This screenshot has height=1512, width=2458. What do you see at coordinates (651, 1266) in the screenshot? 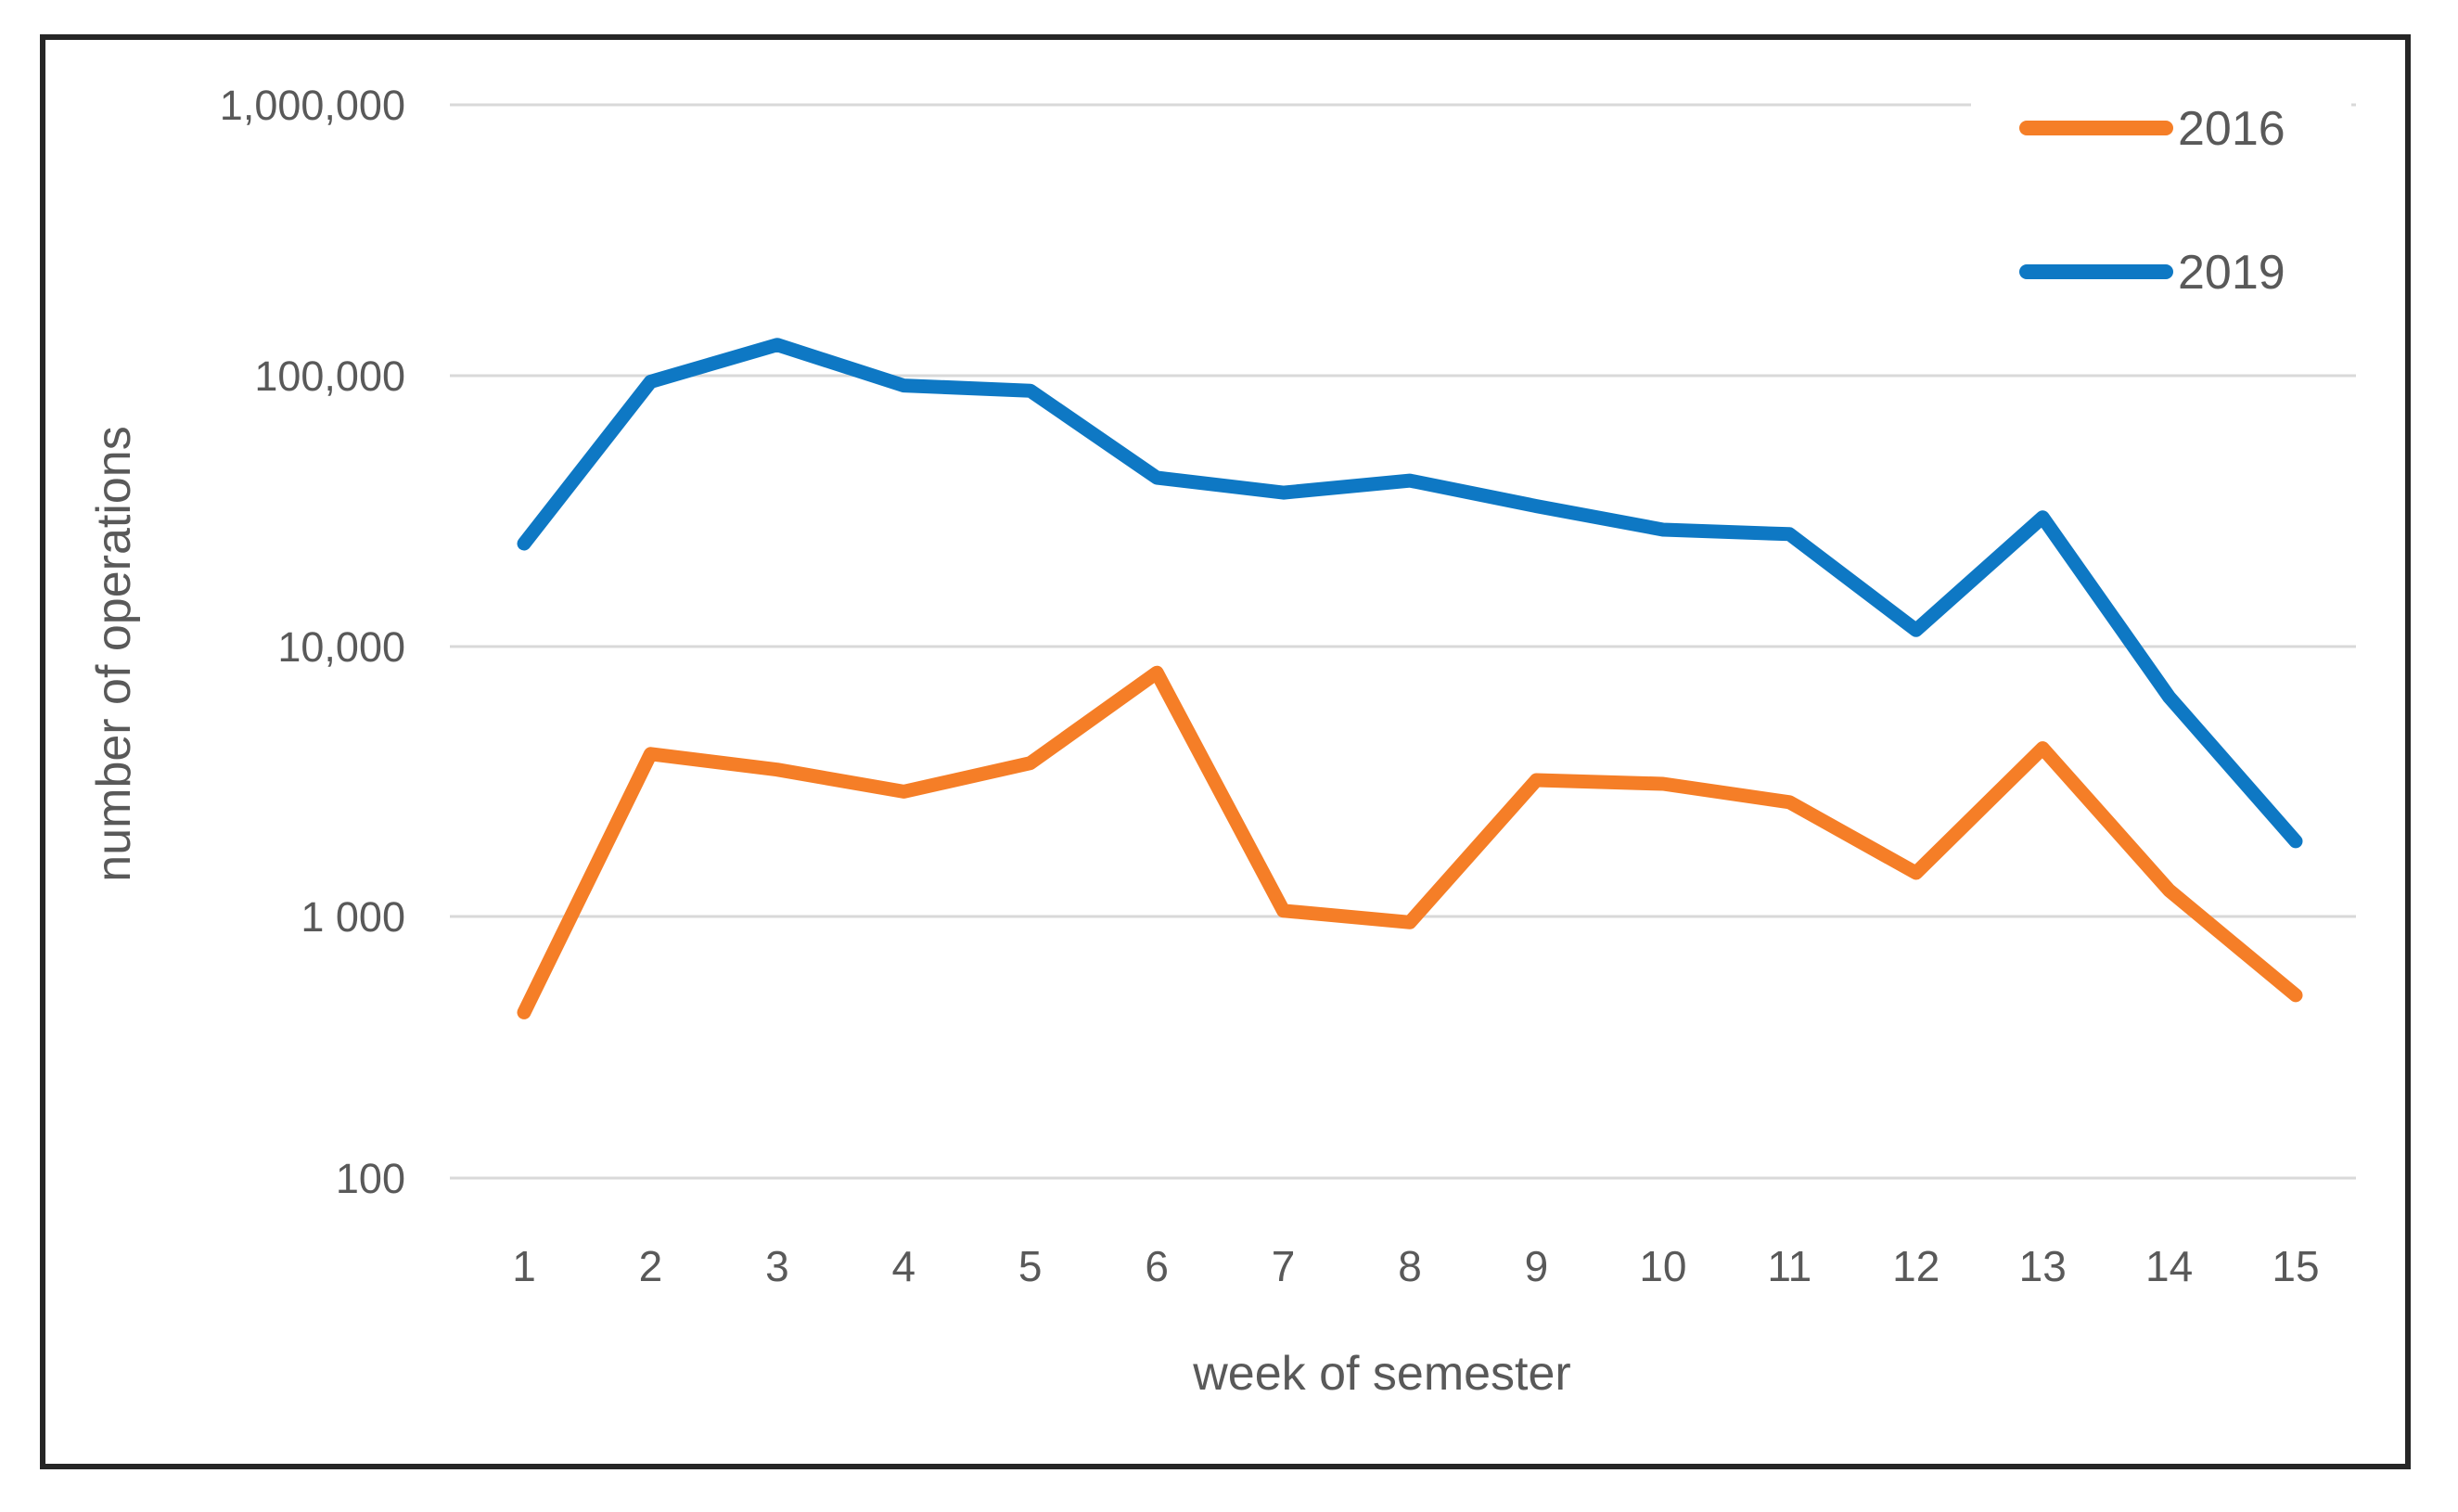
I see `x-tick-label: 2` at bounding box center [651, 1266].